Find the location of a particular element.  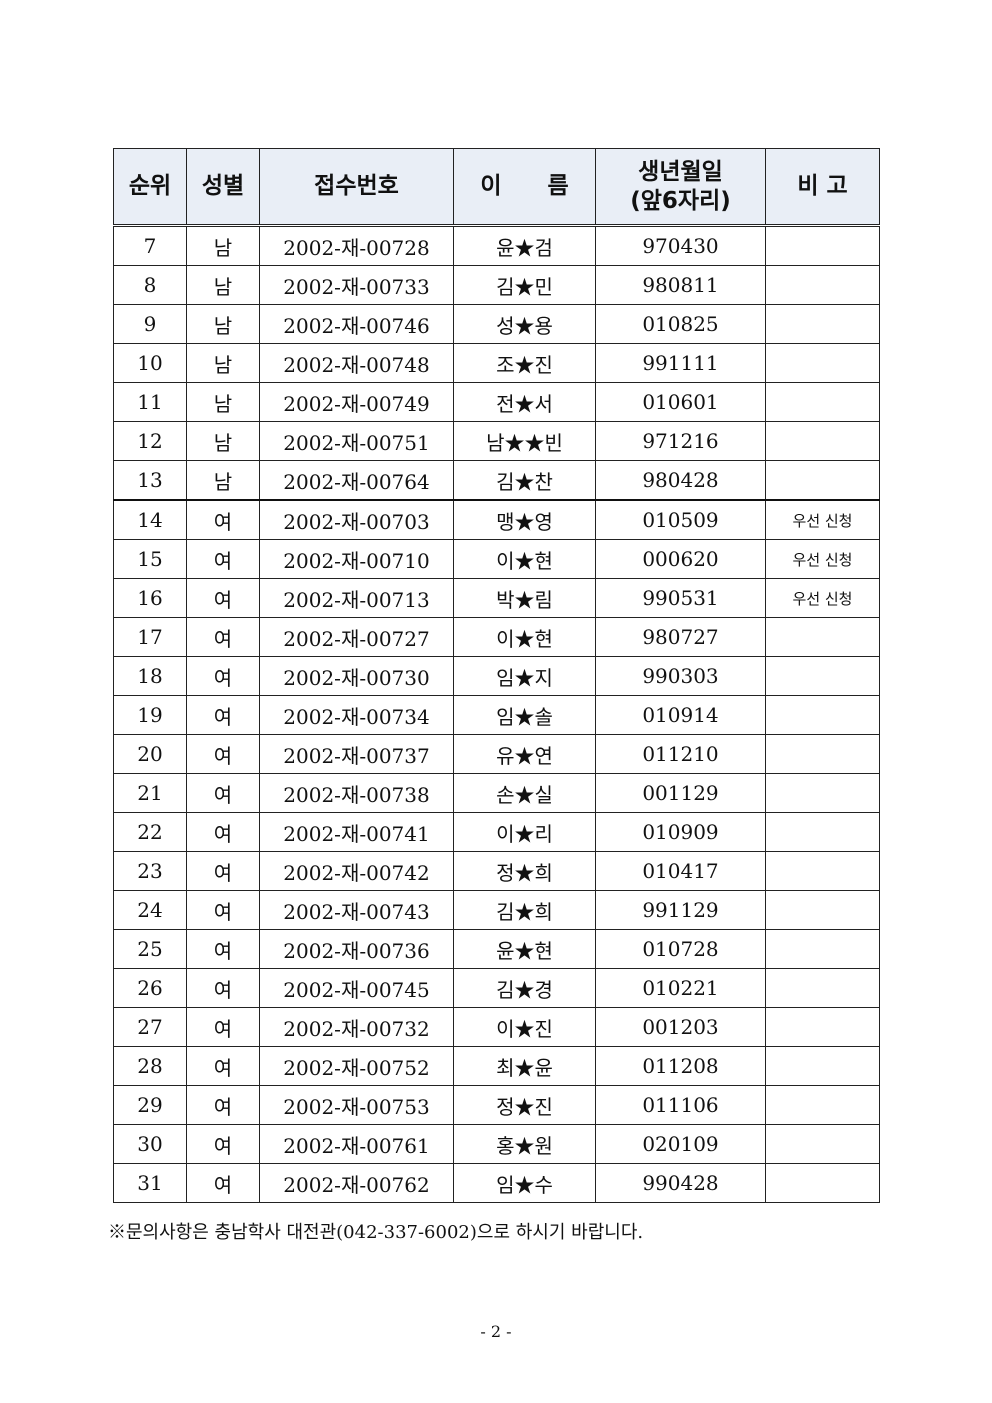

table-row: 28 여 2002-재-00752 최★윤 011208 is located at coordinates (496, 1066).